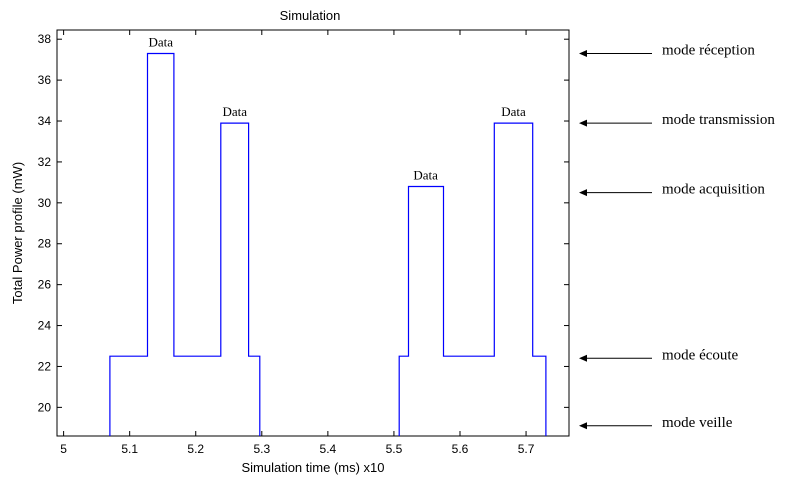  Describe the element at coordinates (45, 162) in the screenshot. I see `y-tick-label: 32` at that location.